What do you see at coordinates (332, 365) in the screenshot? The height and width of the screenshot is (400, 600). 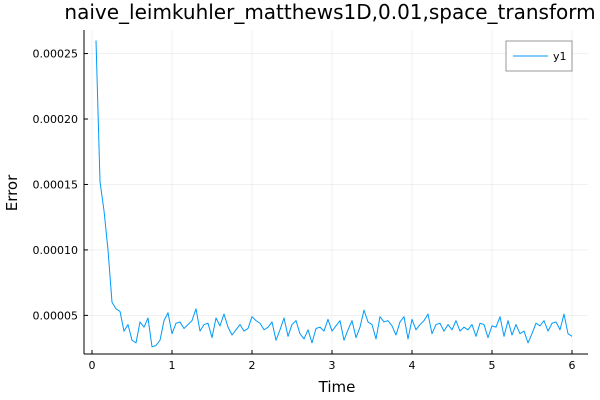 I see `x-tick-label: 3` at bounding box center [332, 365].